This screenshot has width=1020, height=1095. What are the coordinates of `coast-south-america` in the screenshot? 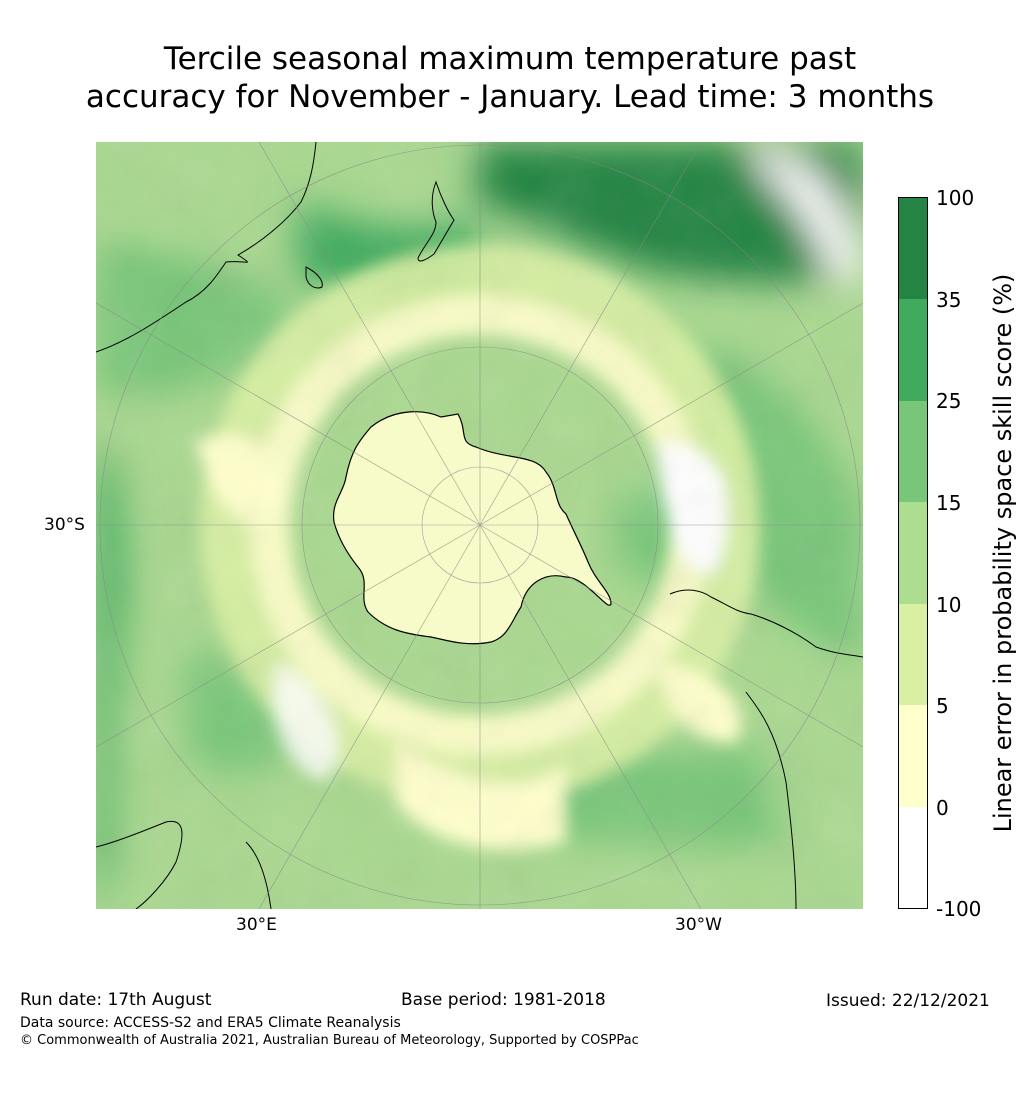 It's located at (766, 623).